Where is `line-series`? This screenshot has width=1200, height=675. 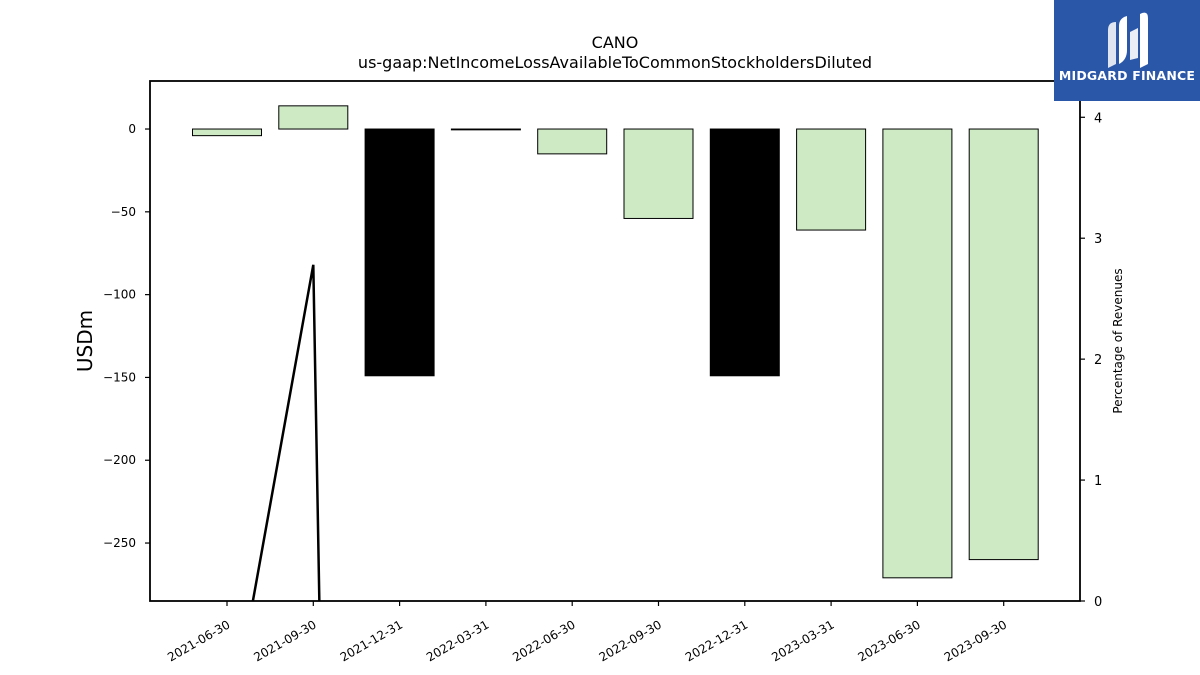 line-series is located at coordinates (286, 432).